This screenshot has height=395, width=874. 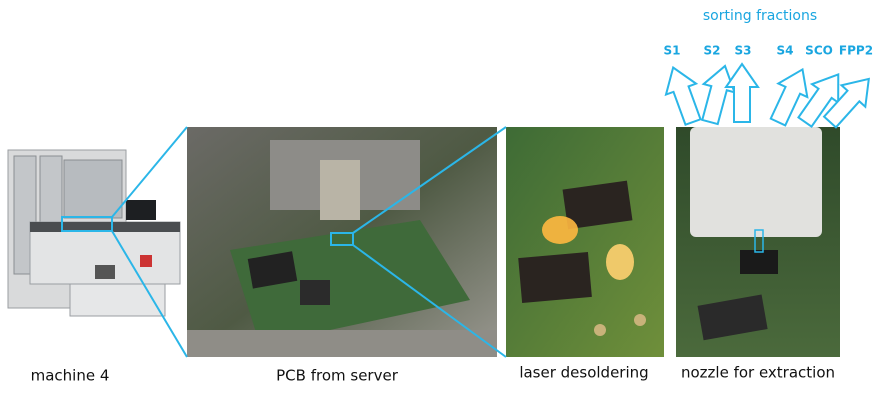 What do you see at coordinates (760, 16) in the screenshot?
I see `title: sorting fractions` at bounding box center [760, 16].